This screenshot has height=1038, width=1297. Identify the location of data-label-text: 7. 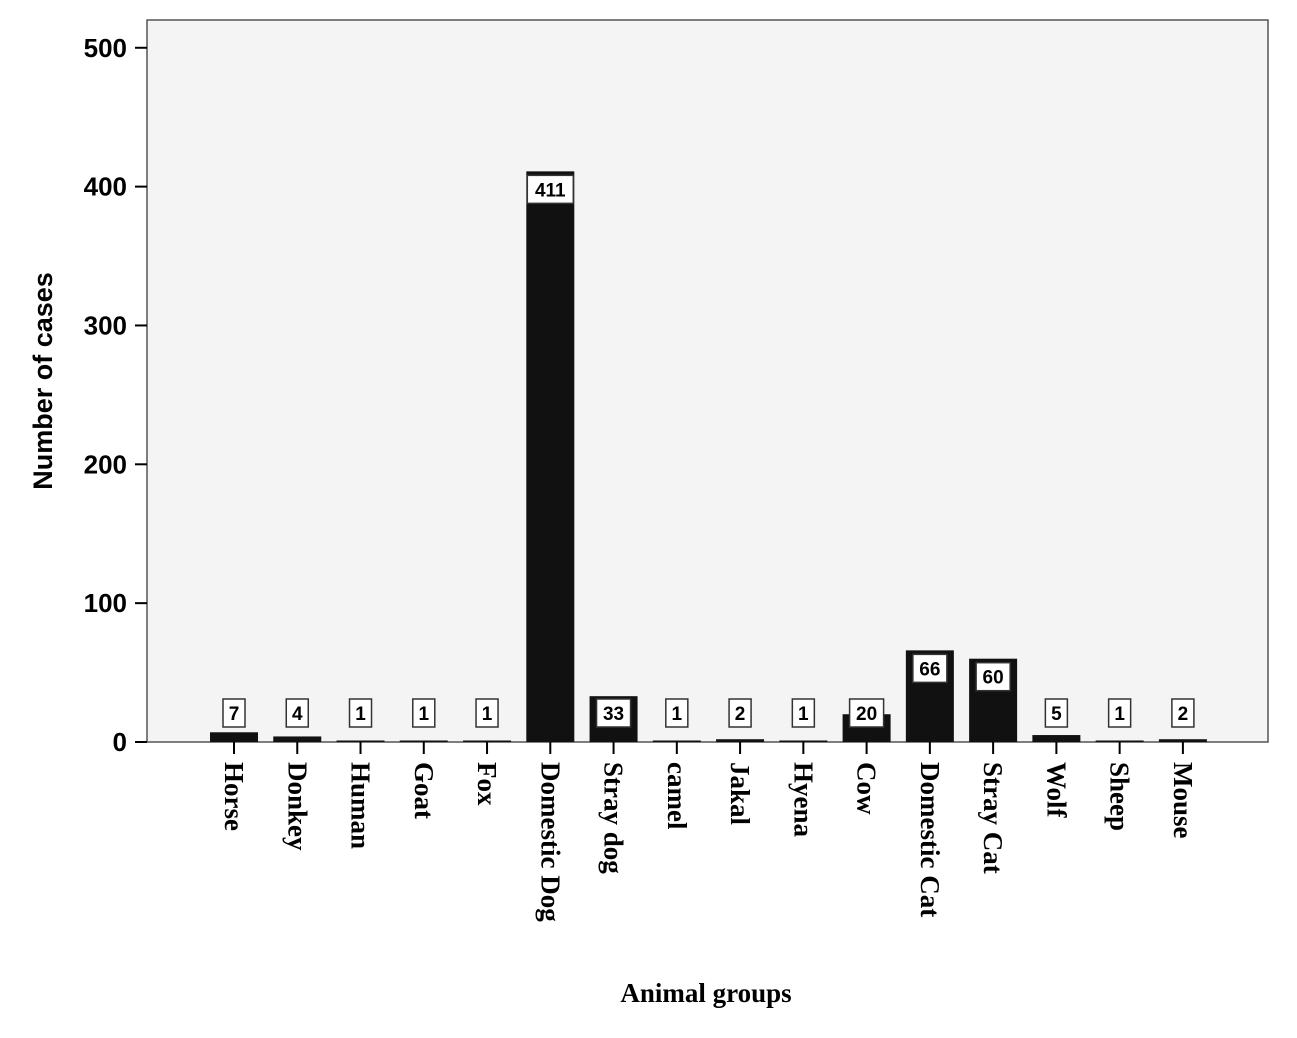
(234, 714).